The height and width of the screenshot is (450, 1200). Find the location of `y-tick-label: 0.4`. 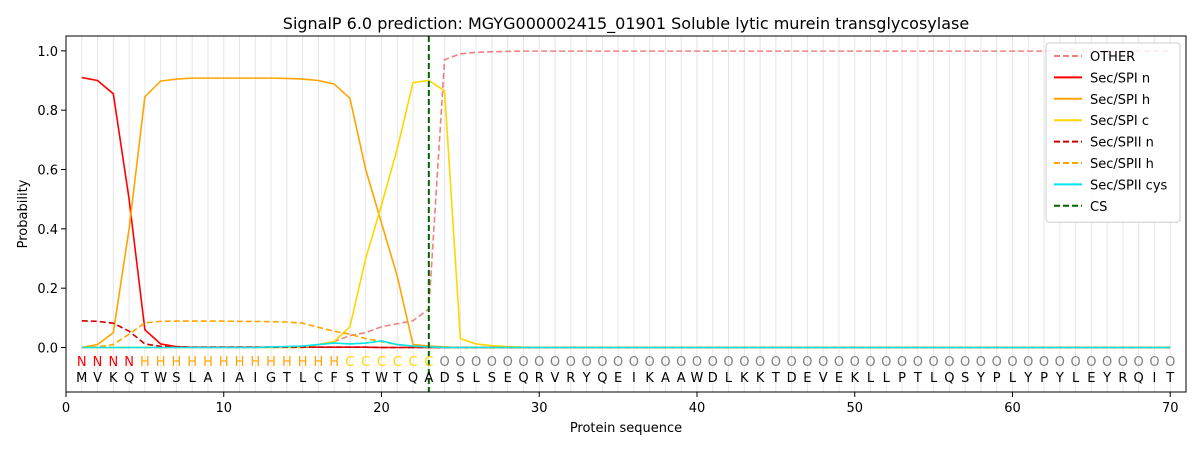

y-tick-label: 0.4 is located at coordinates (47, 230).